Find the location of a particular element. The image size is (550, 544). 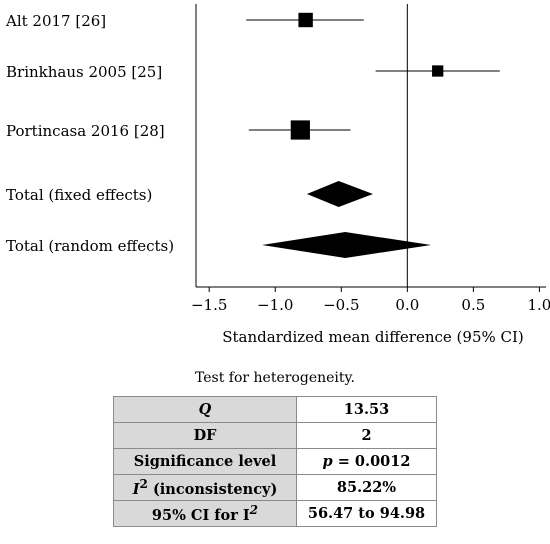

x-tick-label: 1.0 is located at coordinates (538, 305).